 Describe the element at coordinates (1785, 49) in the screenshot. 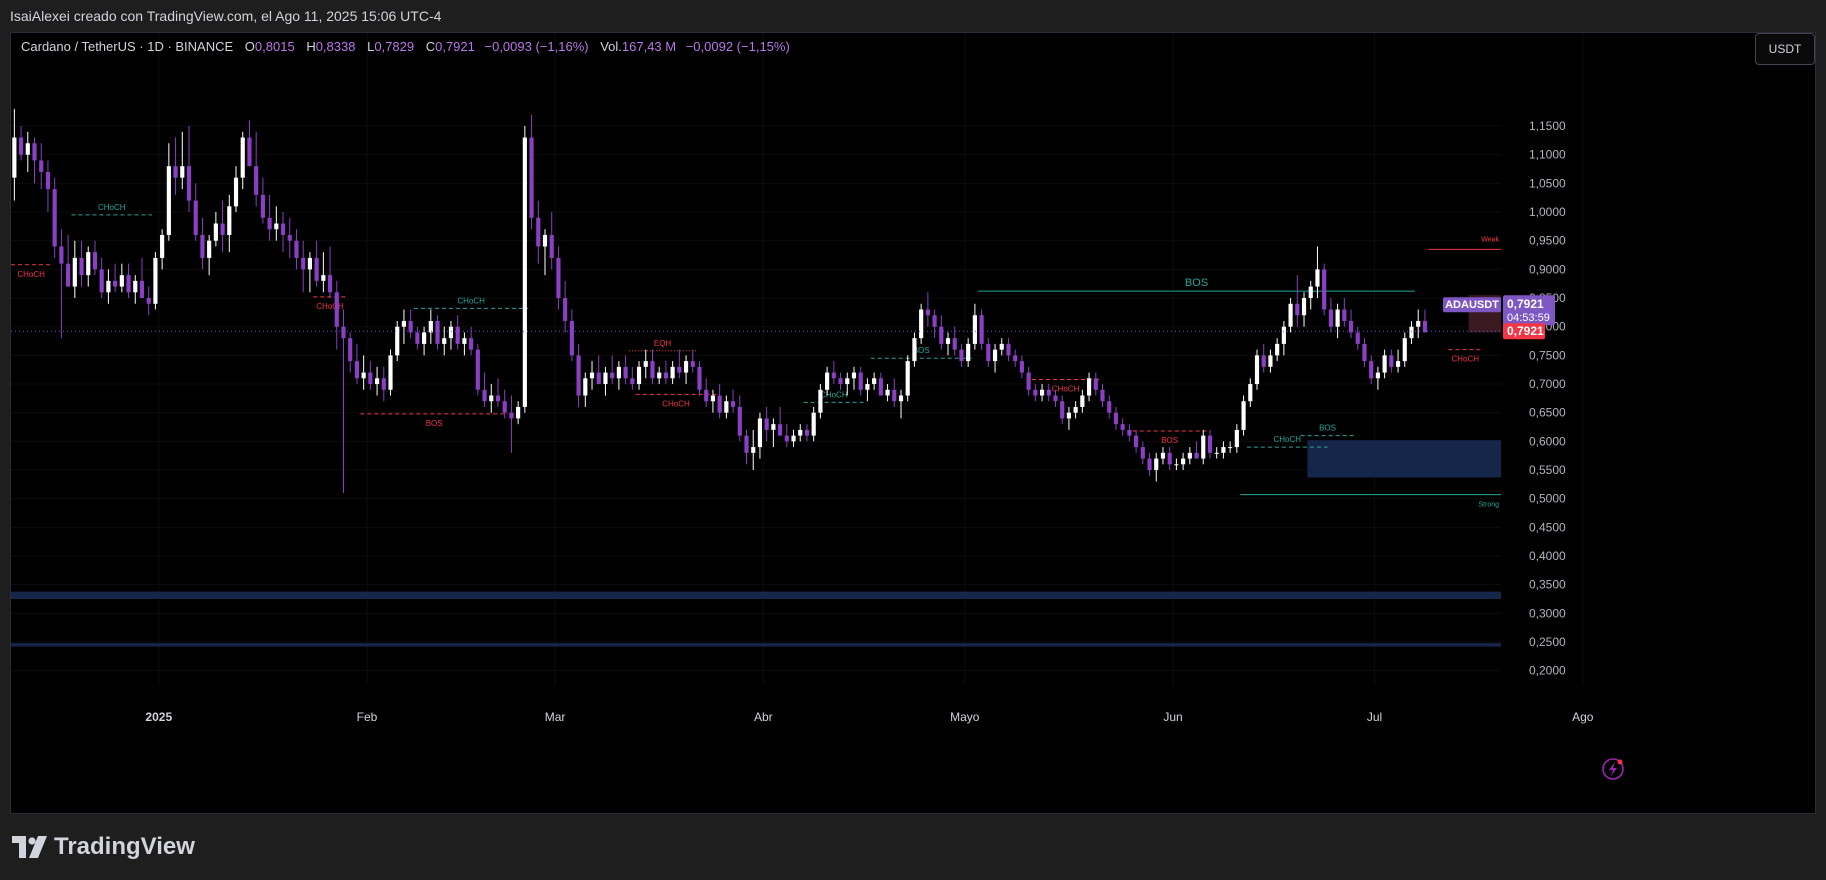

I see `currency-button: USDT` at that location.